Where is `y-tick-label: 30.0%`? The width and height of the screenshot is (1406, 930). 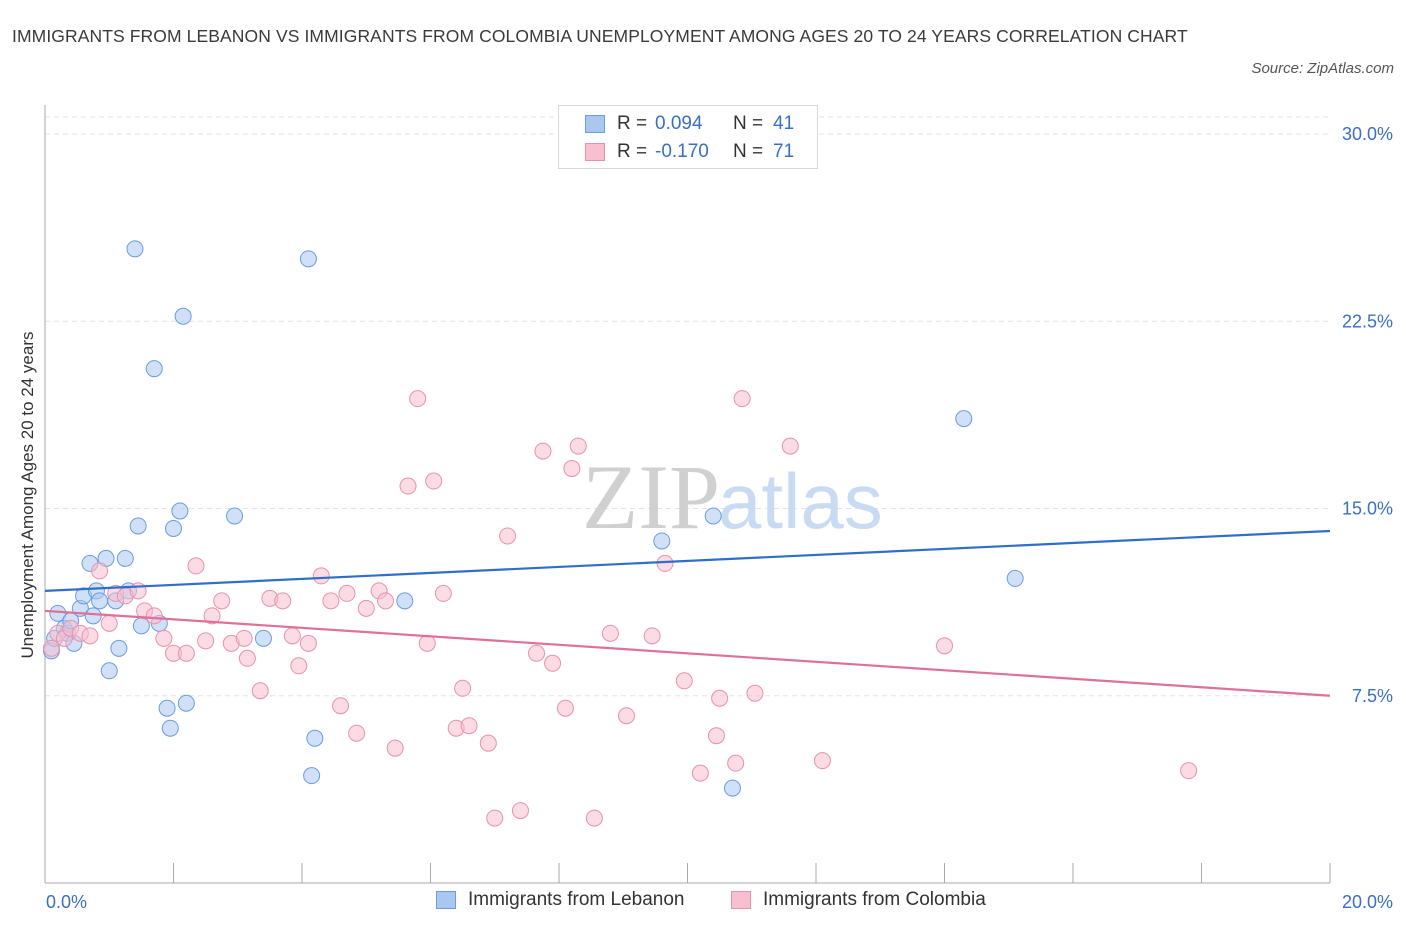
y-tick-label: 30.0% is located at coordinates (1367, 134).